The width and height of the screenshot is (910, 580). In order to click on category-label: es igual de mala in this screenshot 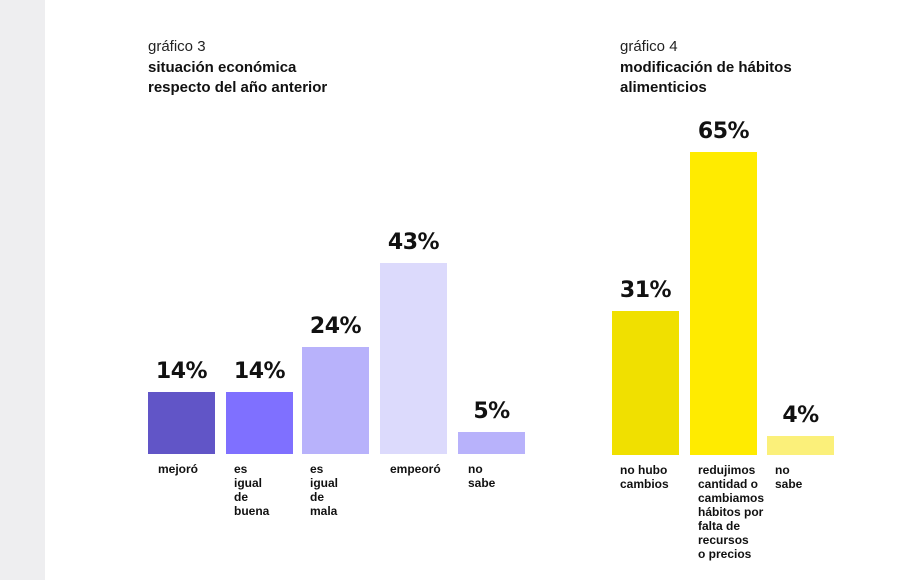, I will do `click(324, 490)`.